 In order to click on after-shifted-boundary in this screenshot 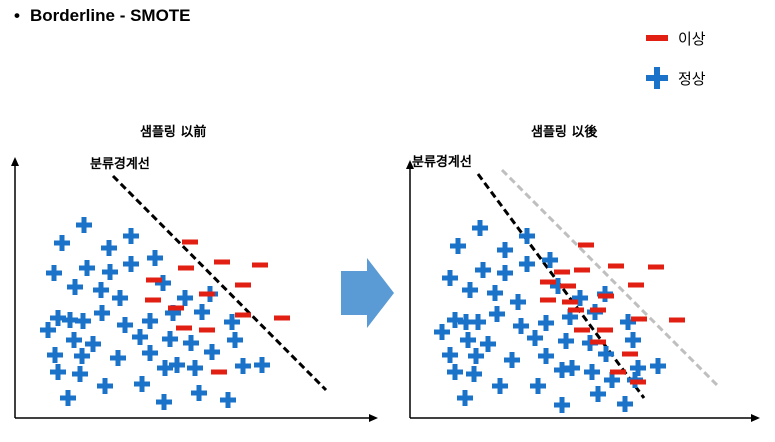, I will do `click(609, 277)`.